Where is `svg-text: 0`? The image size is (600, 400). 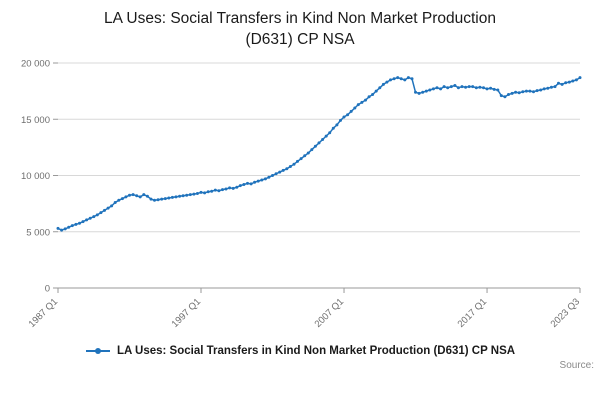
svg-text: 0 is located at coordinates (47, 288).